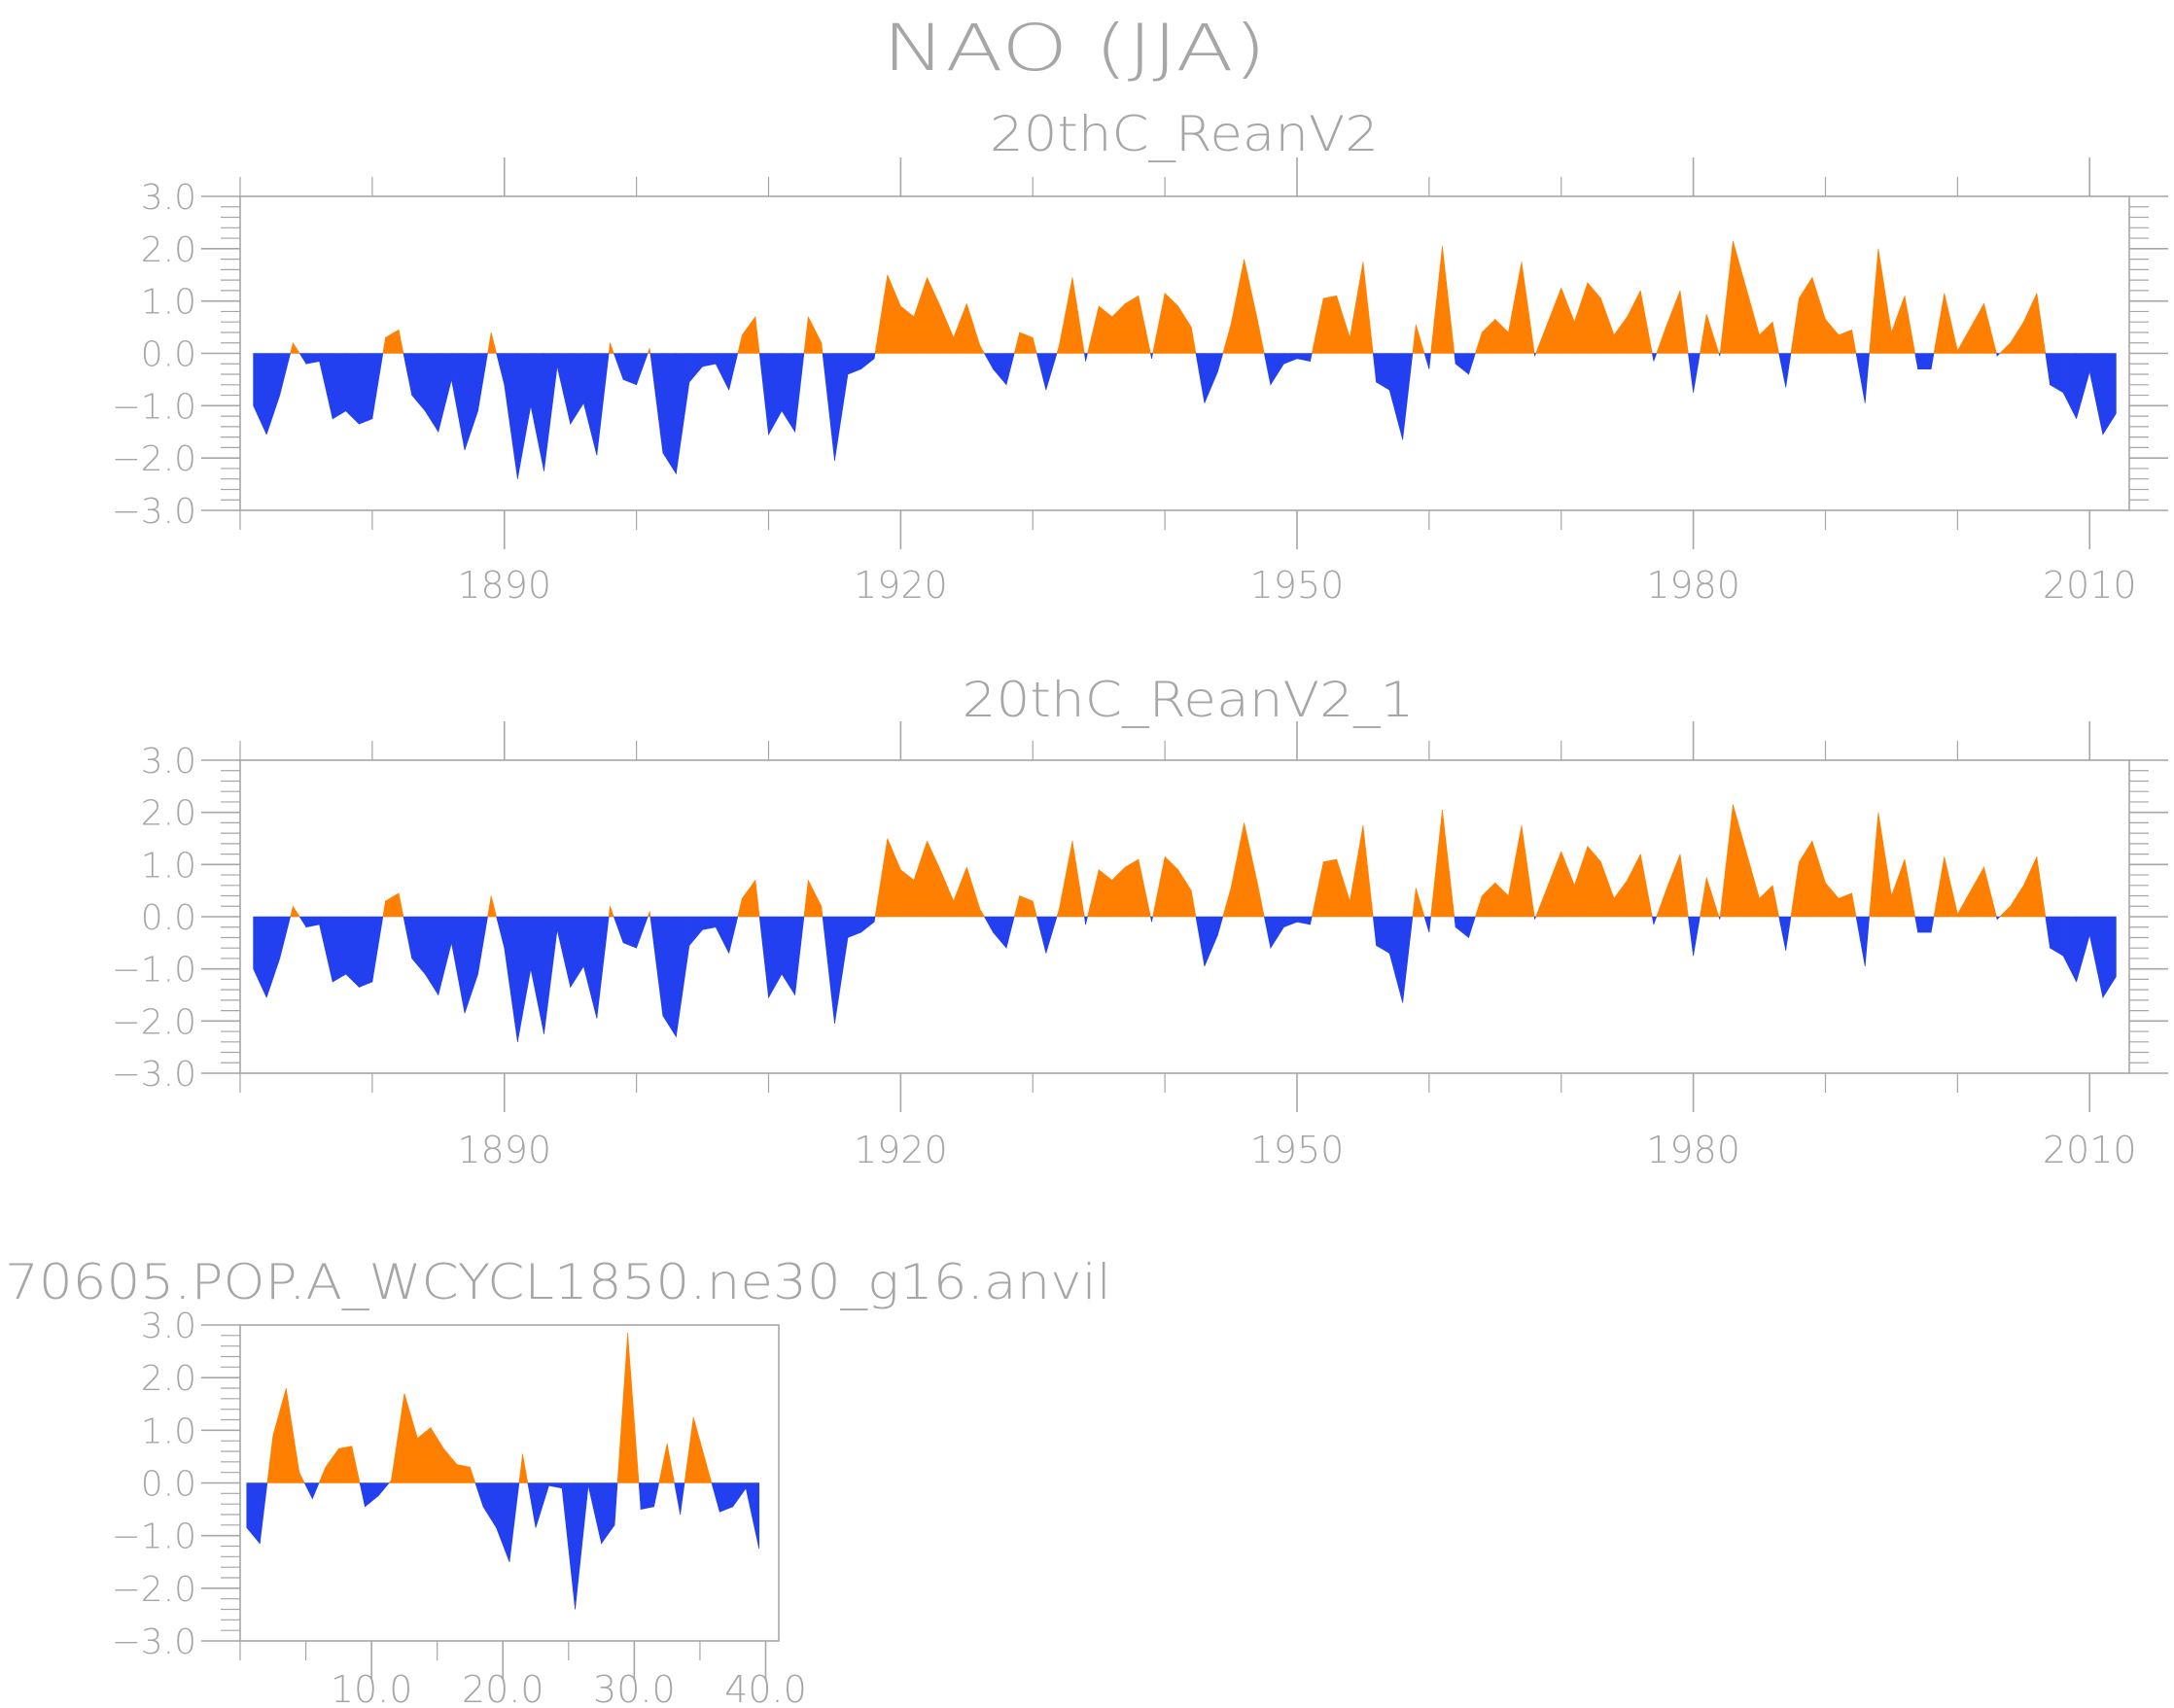 This screenshot has height=1708, width=2174. Describe the element at coordinates (901, 585) in the screenshot. I see `x-tick-label: 1920` at that location.